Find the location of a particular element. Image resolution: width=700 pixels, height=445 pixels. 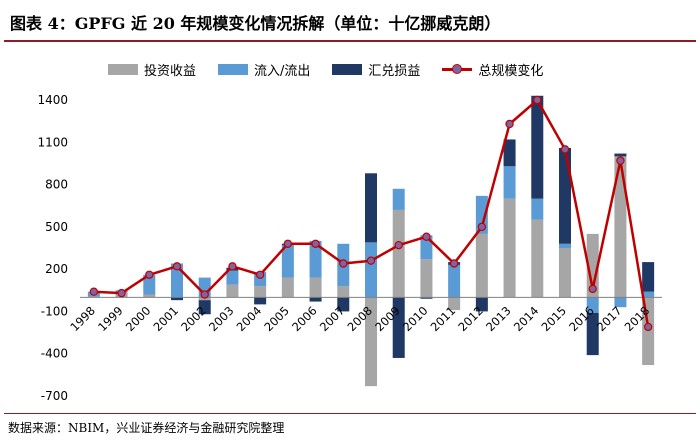

y-tick-label: 800 is located at coordinates (56, 185).